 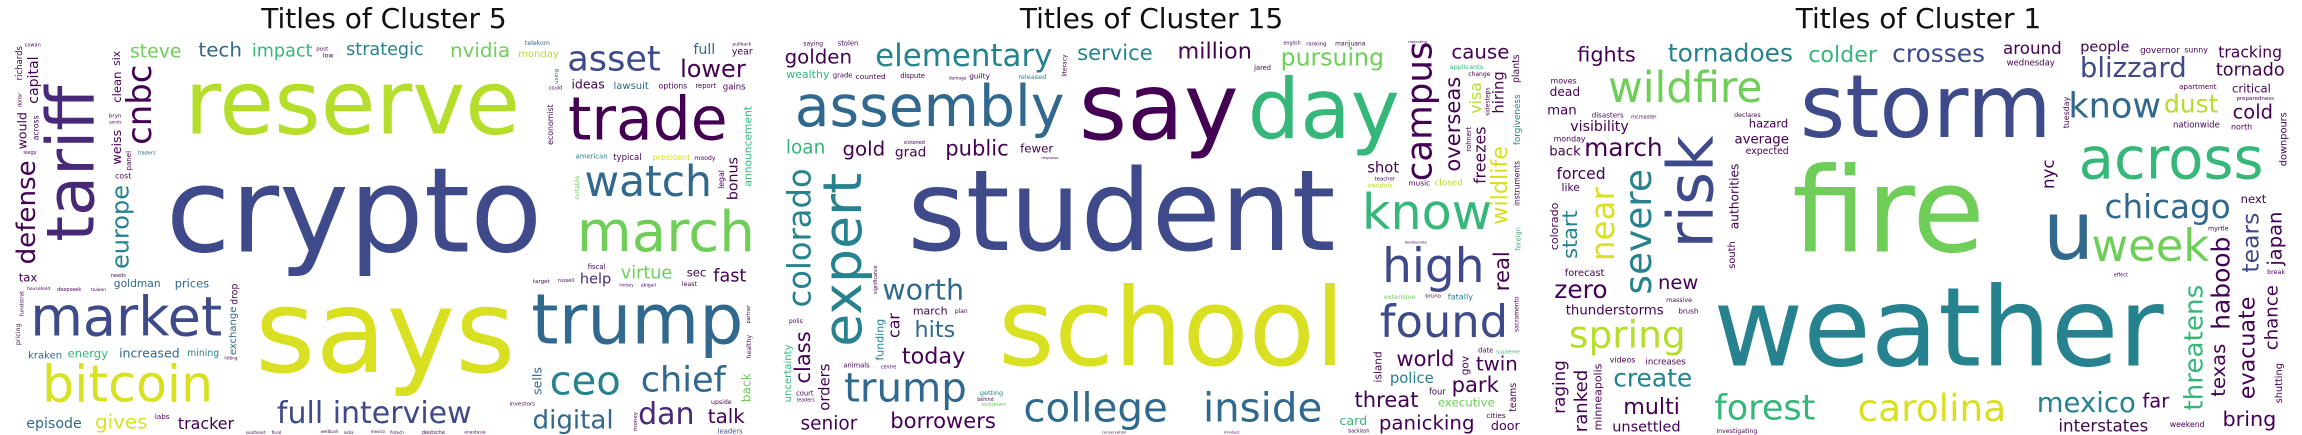 I want to click on word-texas: texas, so click(x=2218, y=370).